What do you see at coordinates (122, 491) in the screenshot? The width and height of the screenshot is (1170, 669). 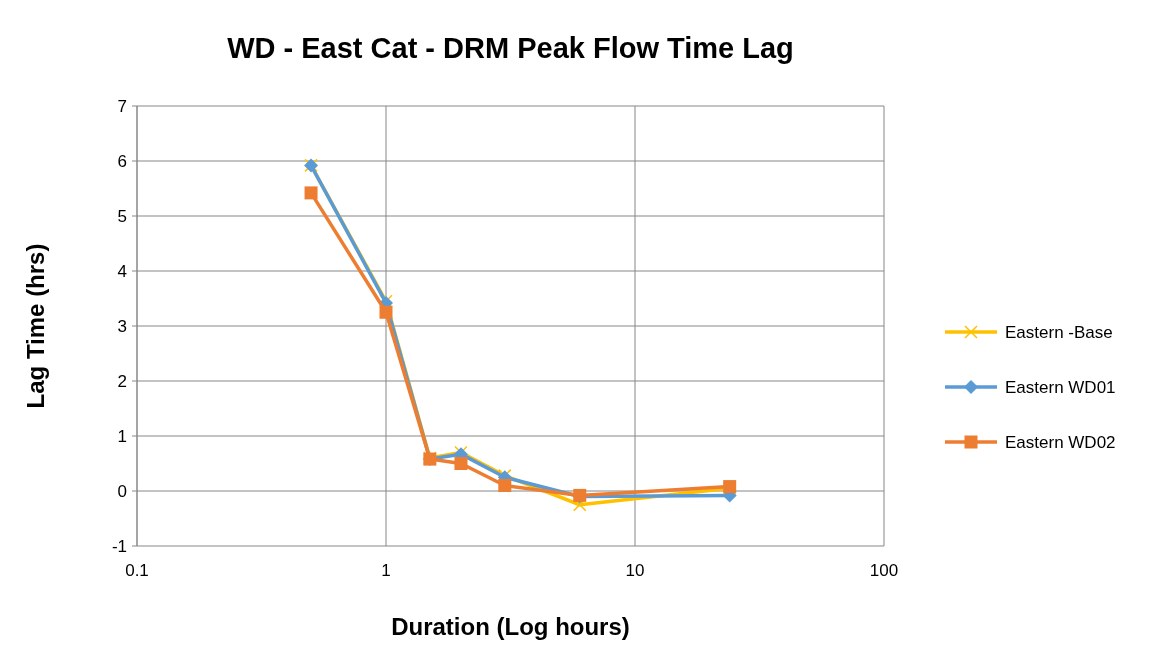 I see `y-tick-label: 0` at bounding box center [122, 491].